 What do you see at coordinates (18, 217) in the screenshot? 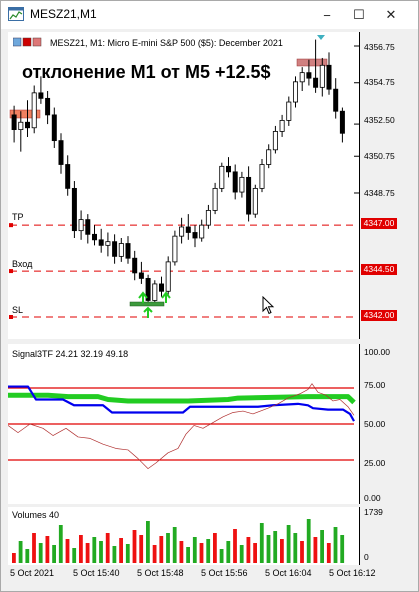
I see `tp-line-label: TP` at bounding box center [18, 217].